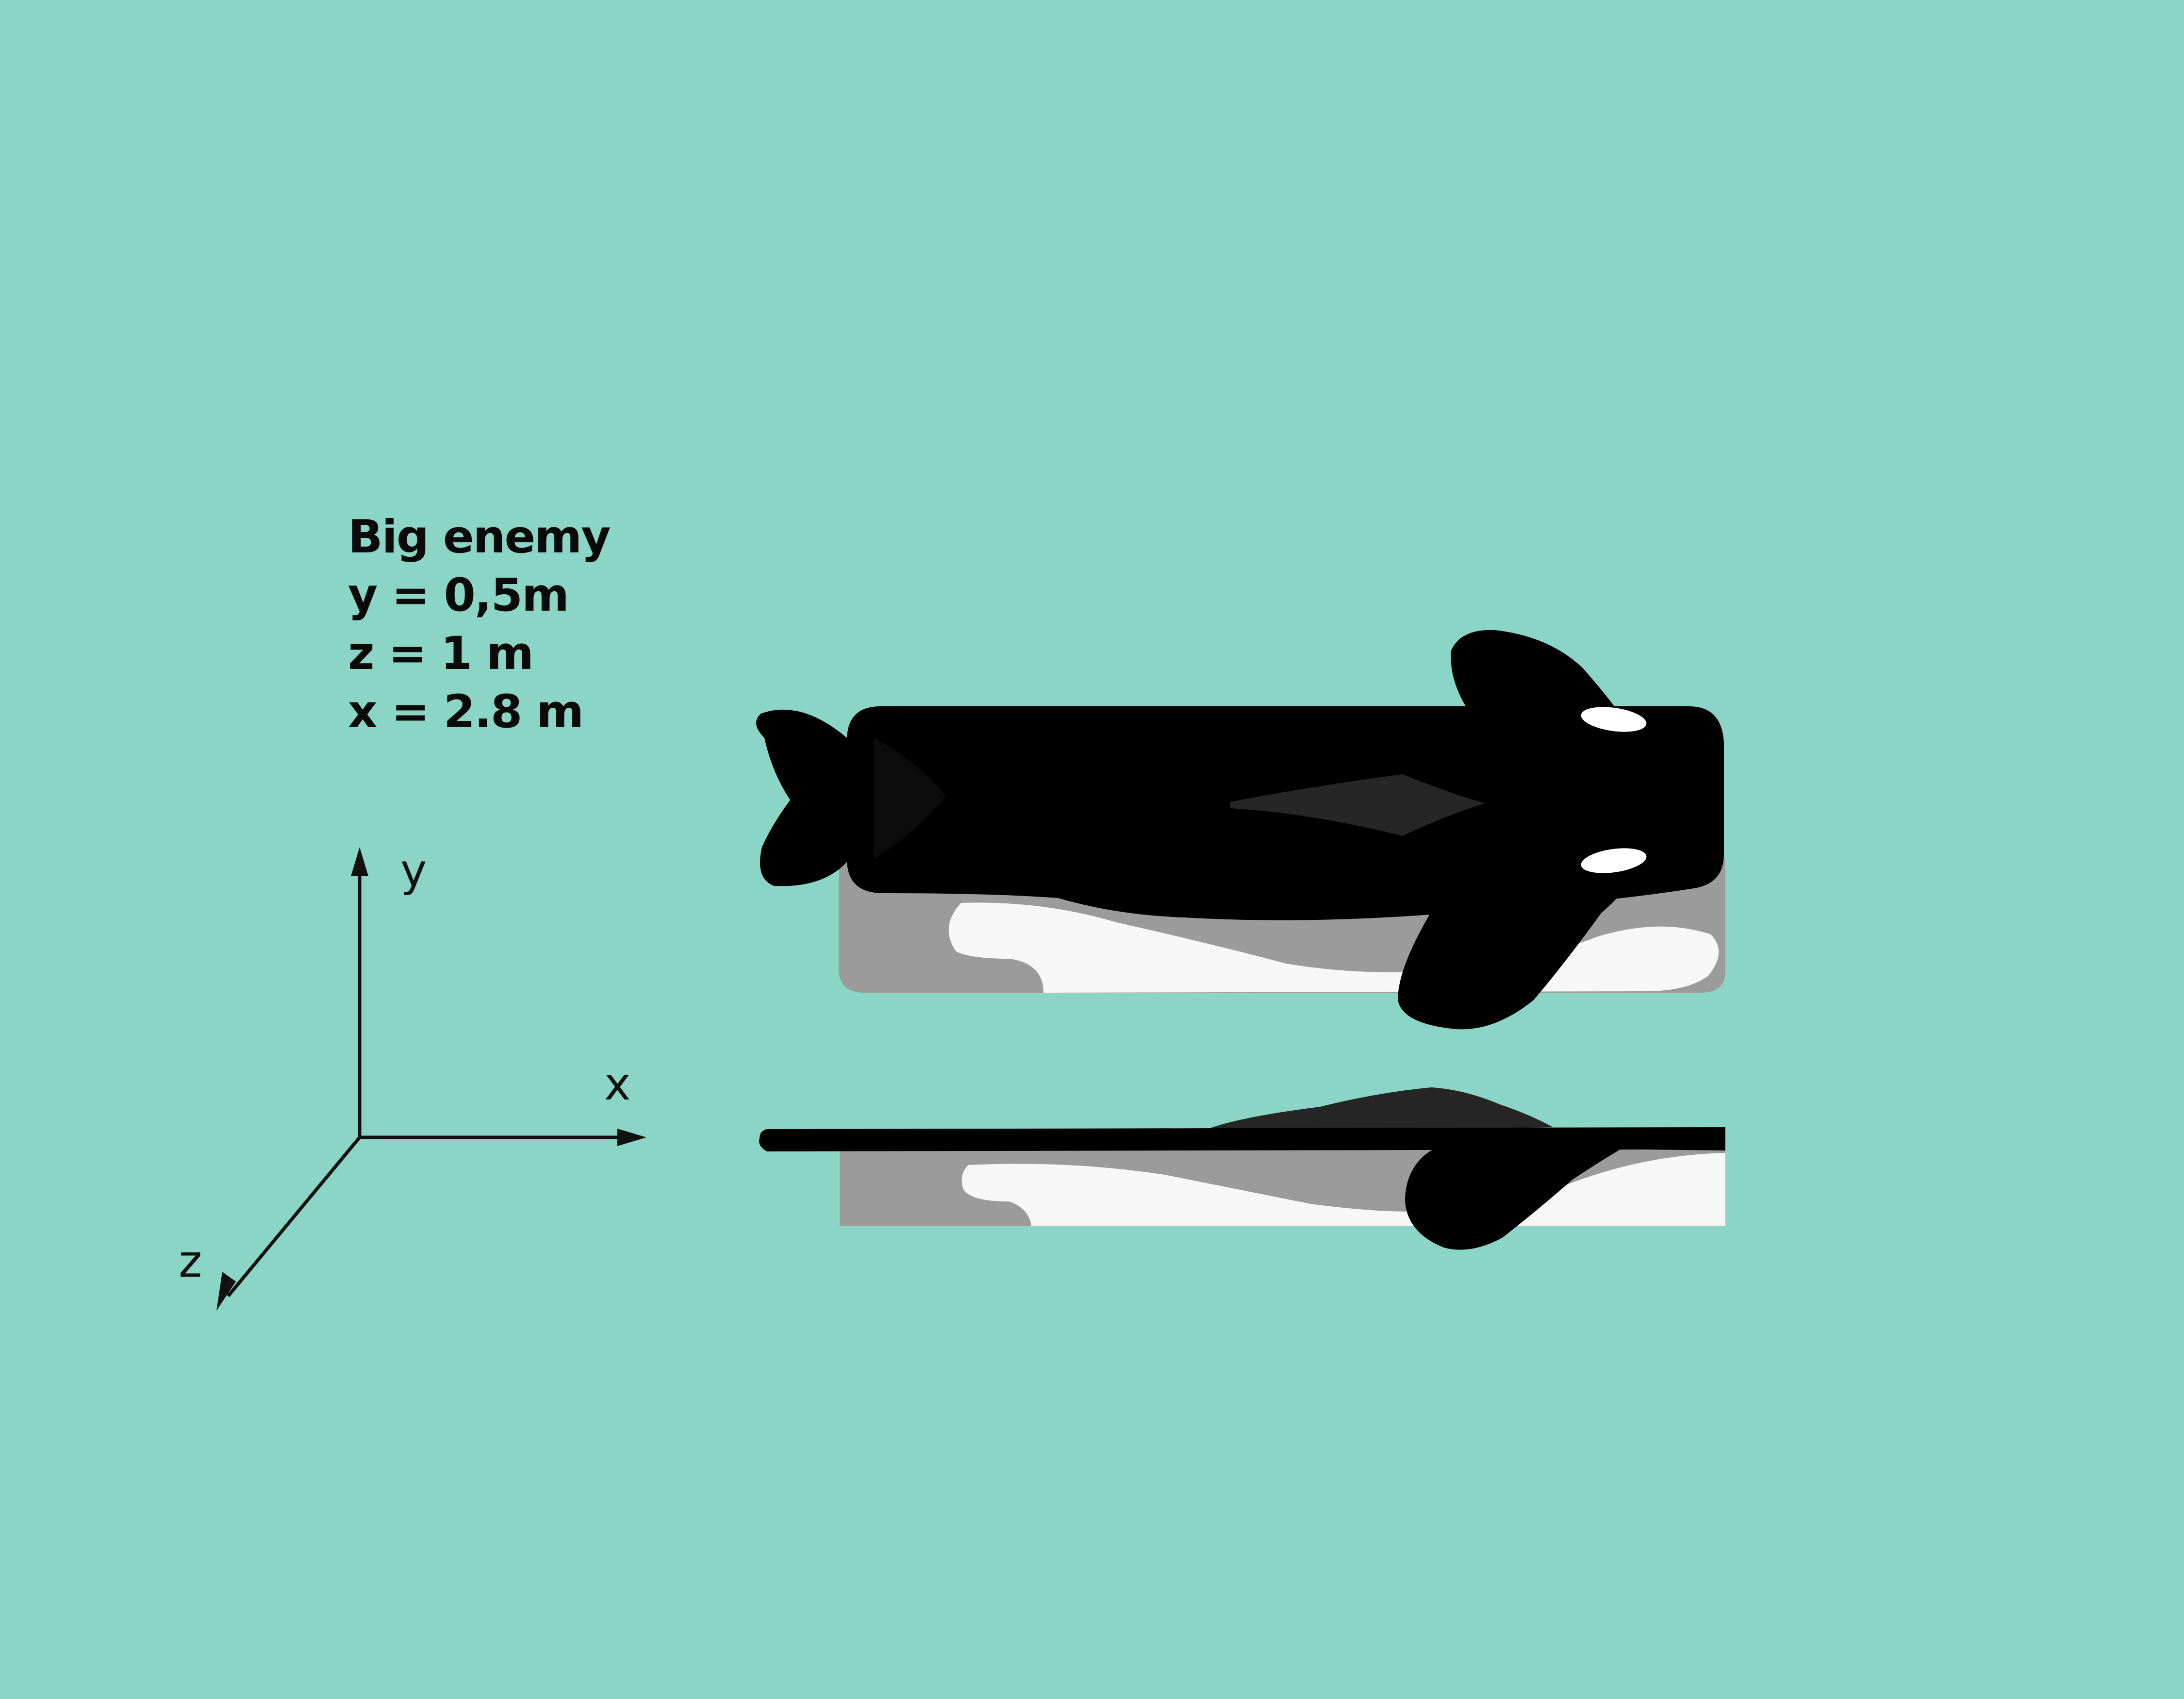 The width and height of the screenshot is (2184, 1699). I want to click on axes-gizmo, so click(426, 1082).